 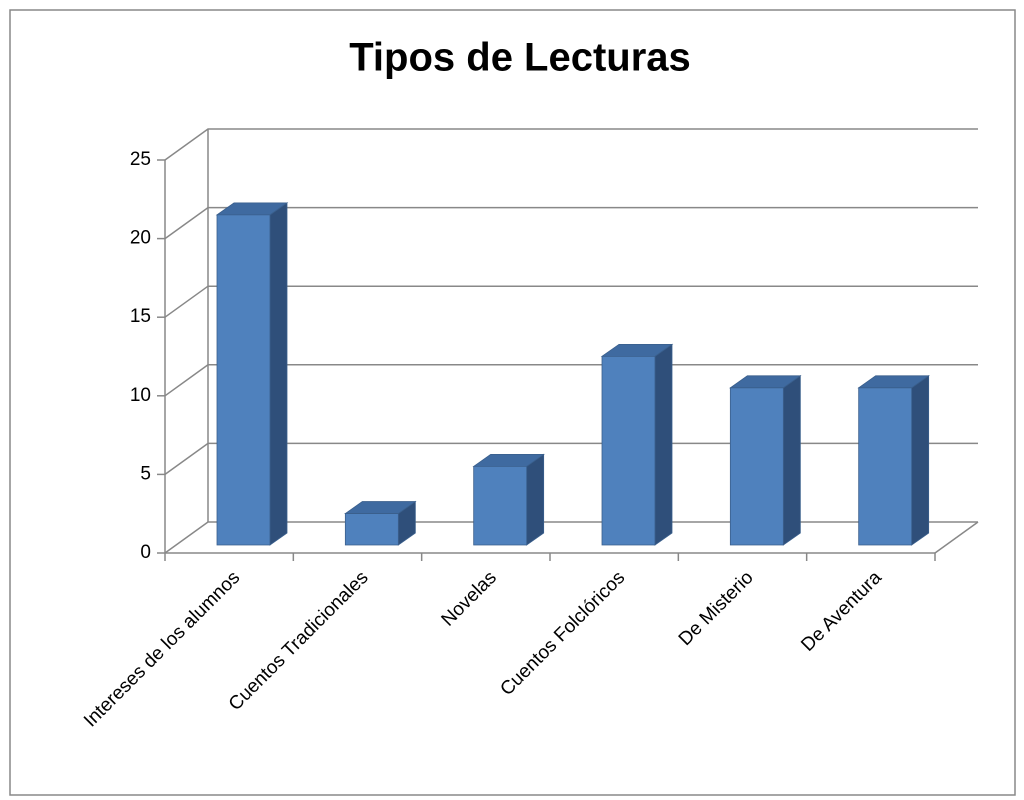 What do you see at coordinates (140, 316) in the screenshot?
I see `y-tick-label: 15` at bounding box center [140, 316].